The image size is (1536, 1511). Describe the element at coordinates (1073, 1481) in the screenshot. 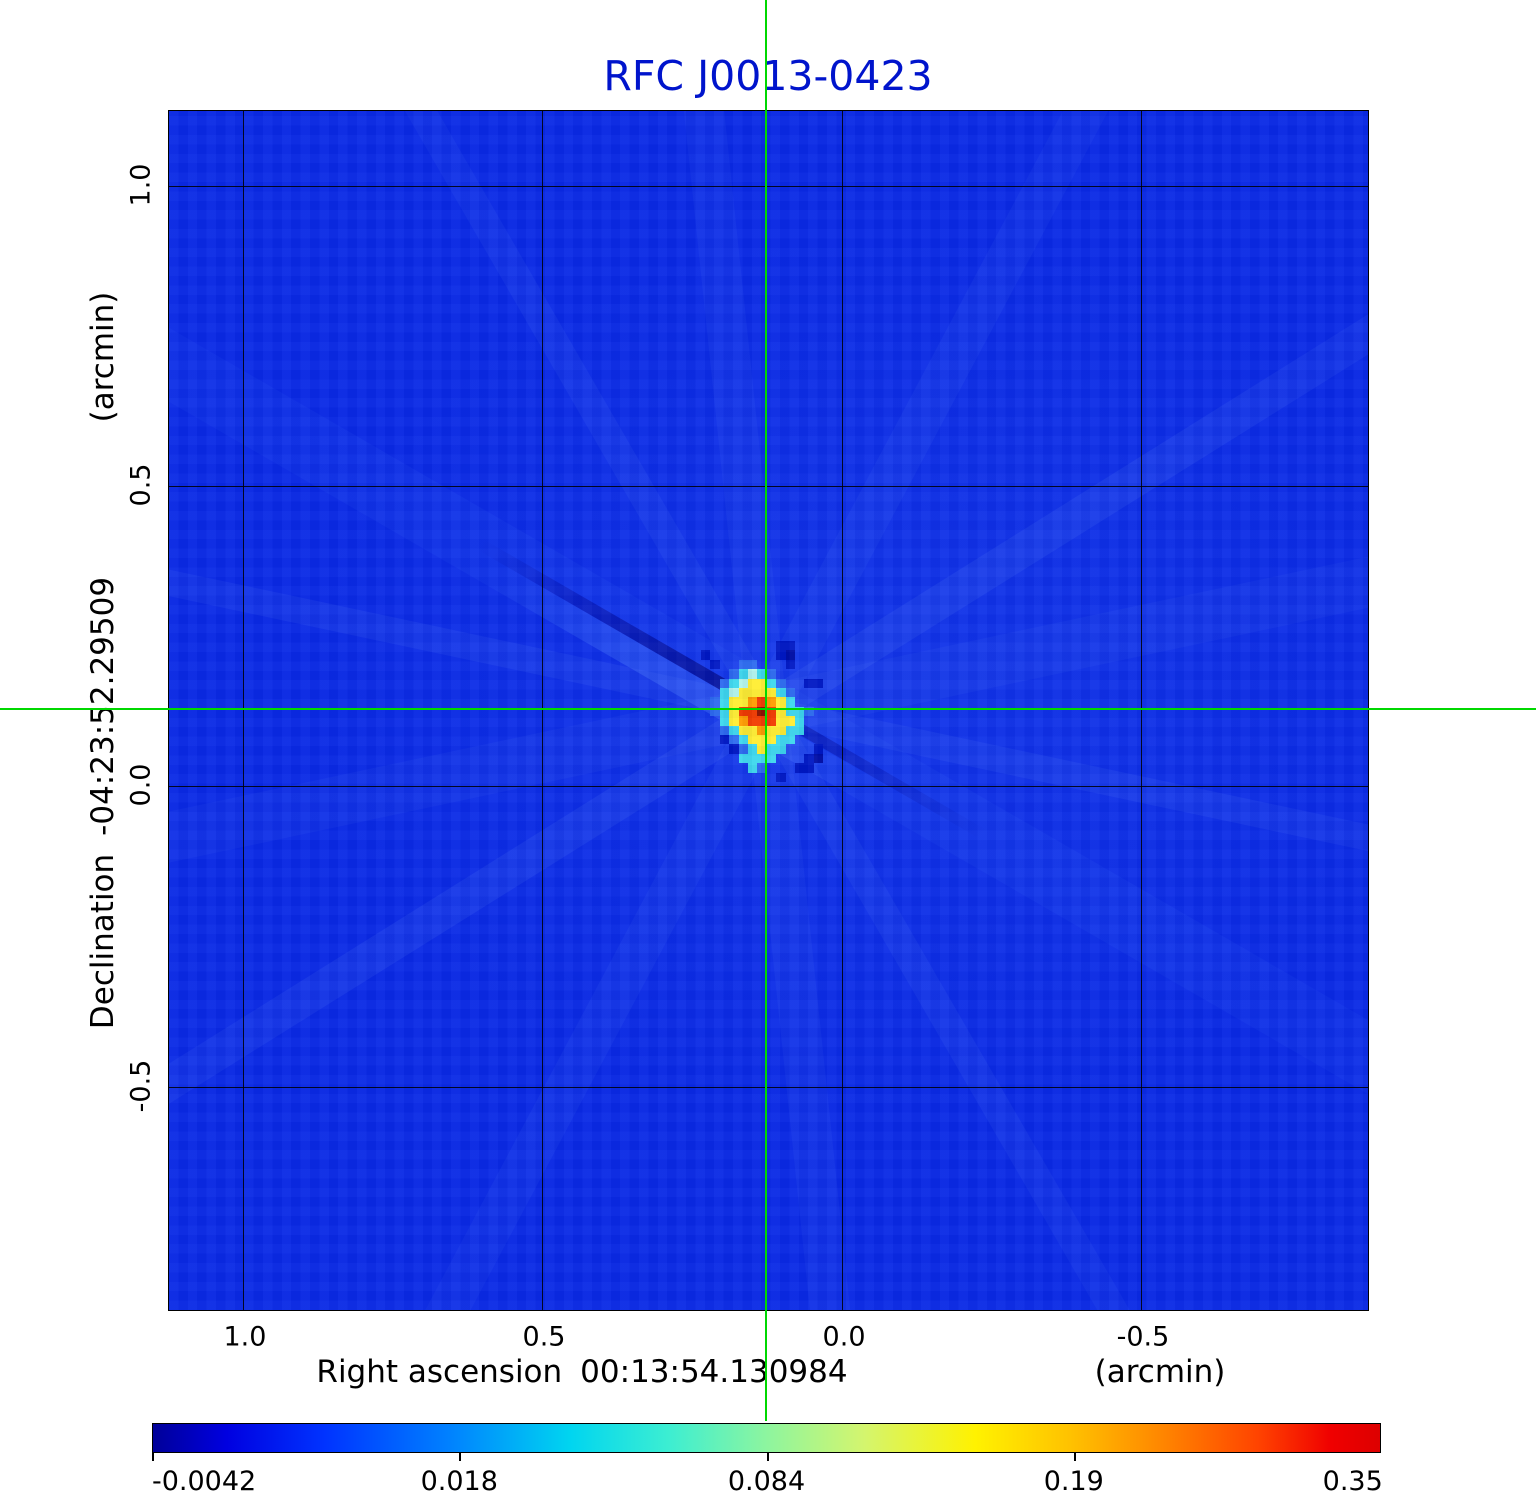

I see `colorbar-tick-label: 0.19` at that location.